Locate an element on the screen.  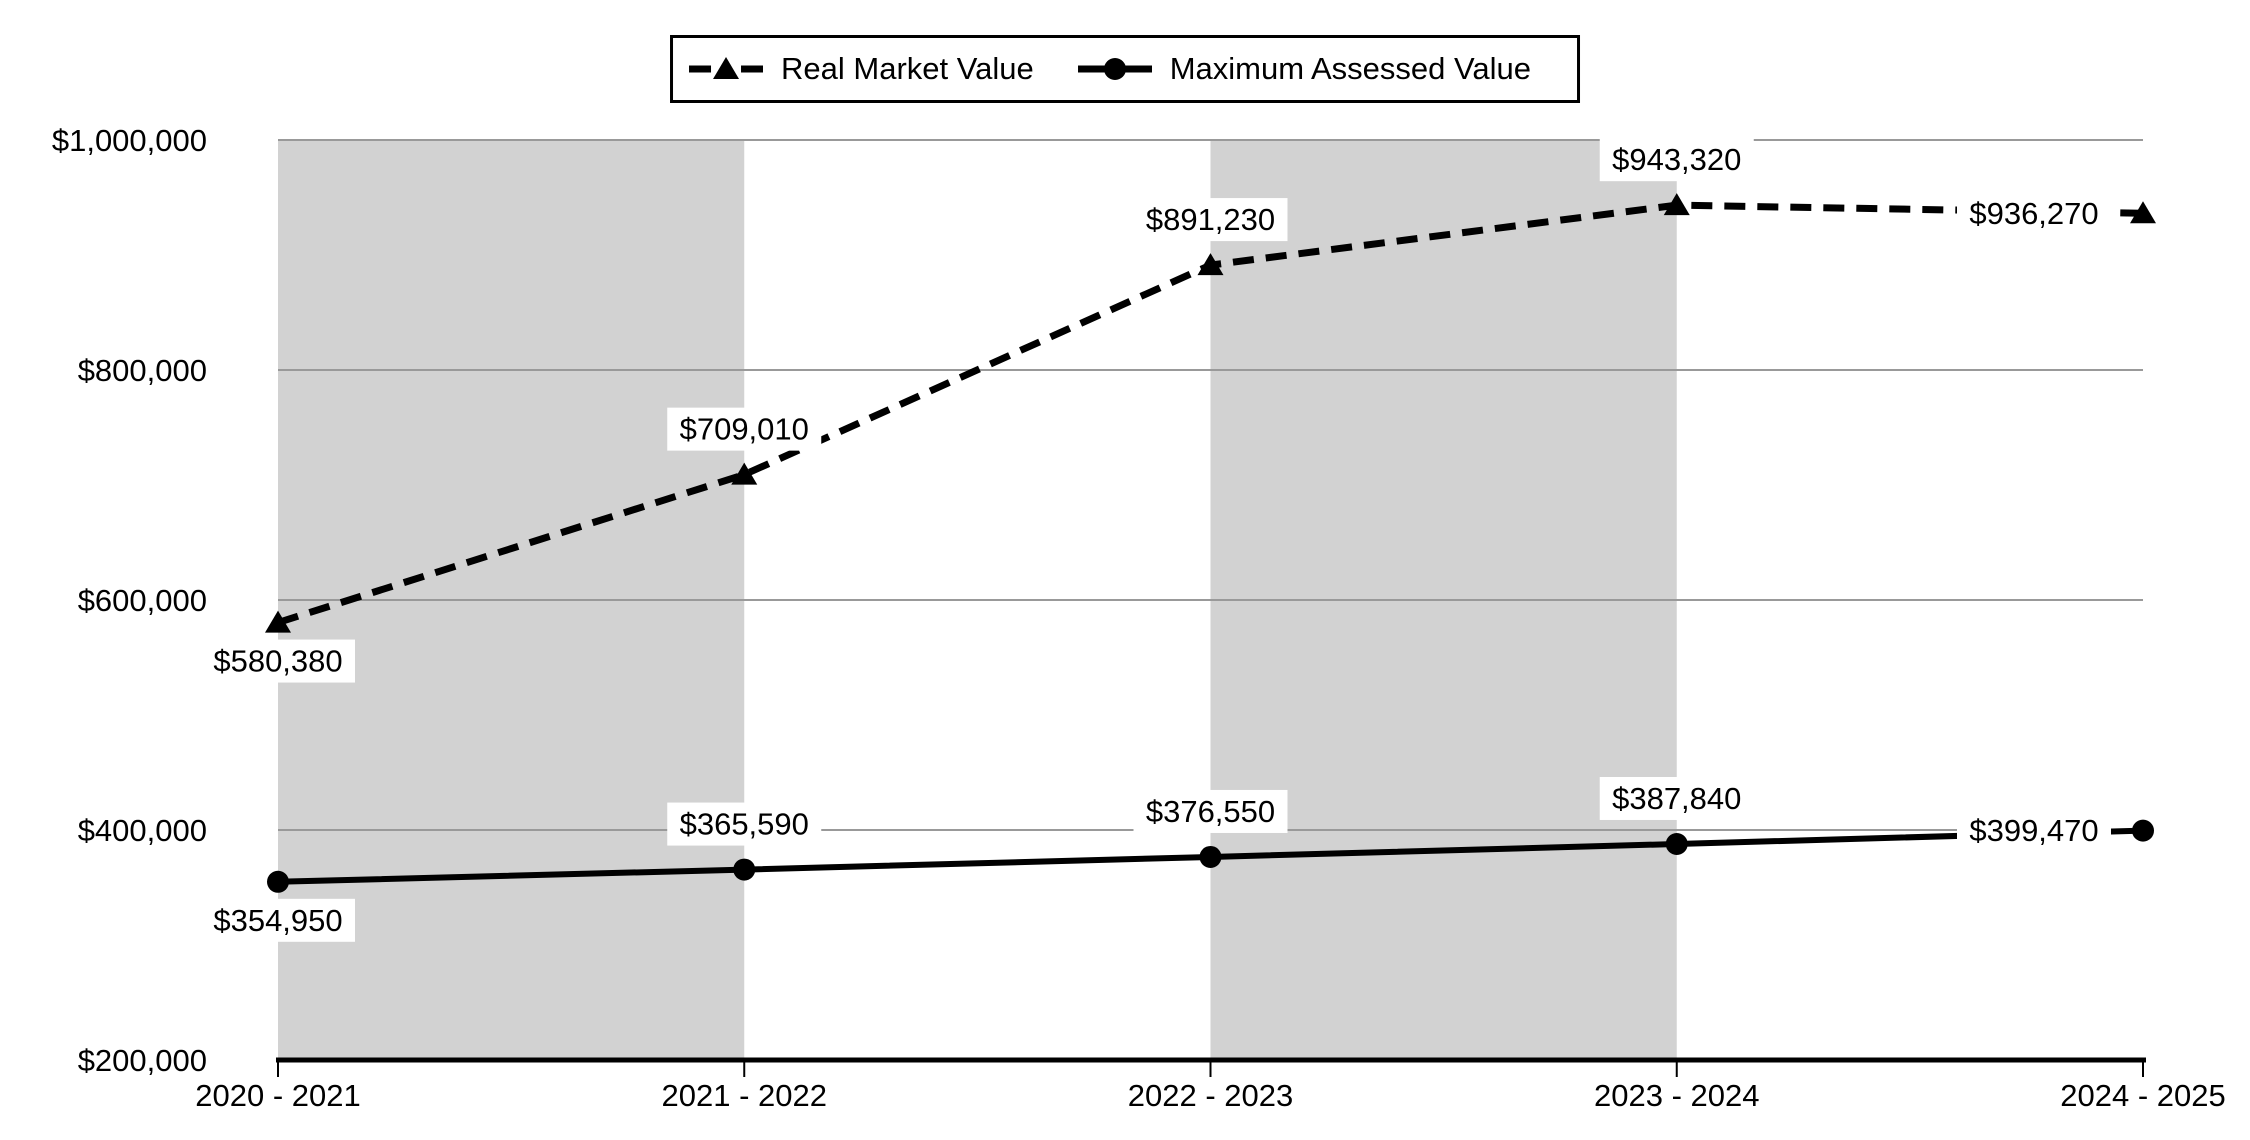
data-label: $376,550 is located at coordinates (1210, 811).